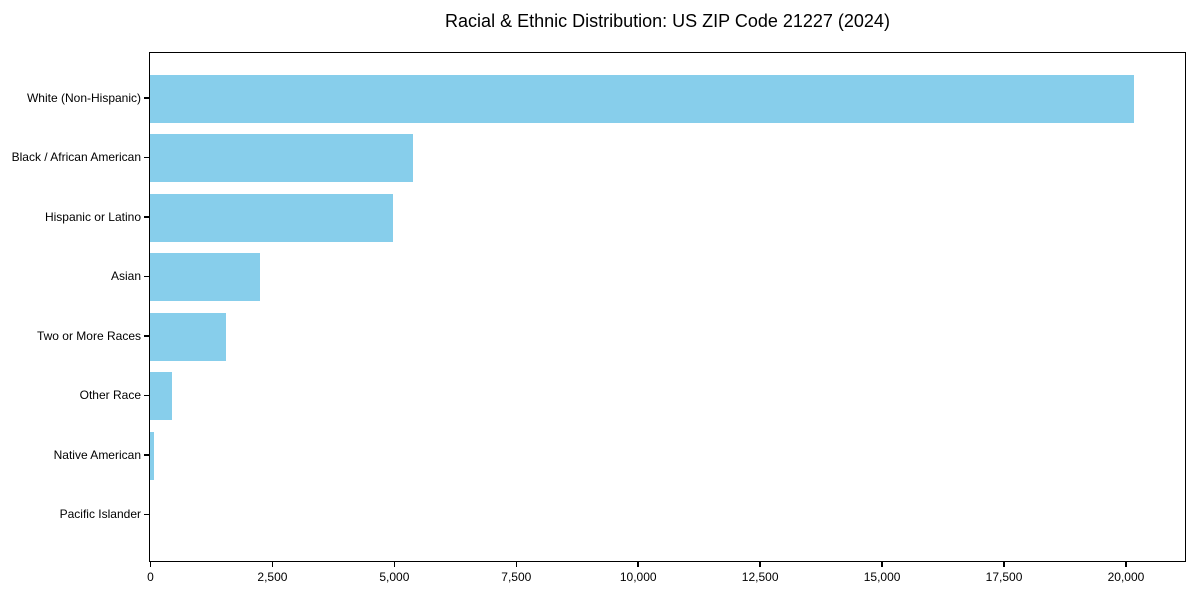  I want to click on y-axis-label: White (Non-Hispanic), so click(83, 97).